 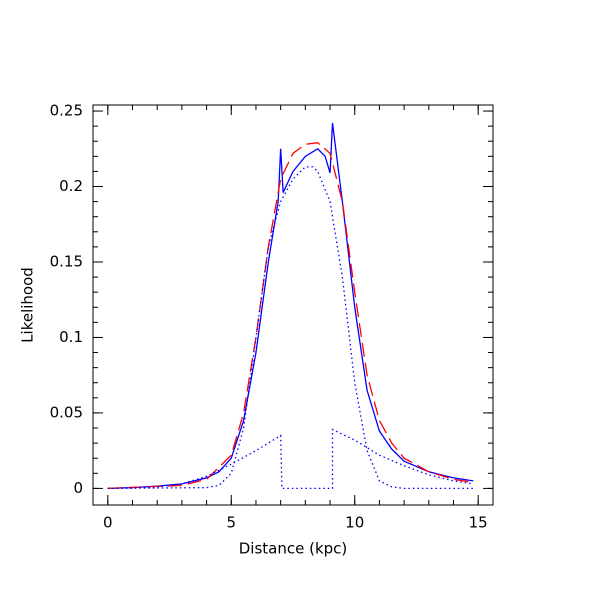 What do you see at coordinates (66, 412) in the screenshot?
I see `y-tick-label: 0.05` at bounding box center [66, 412].